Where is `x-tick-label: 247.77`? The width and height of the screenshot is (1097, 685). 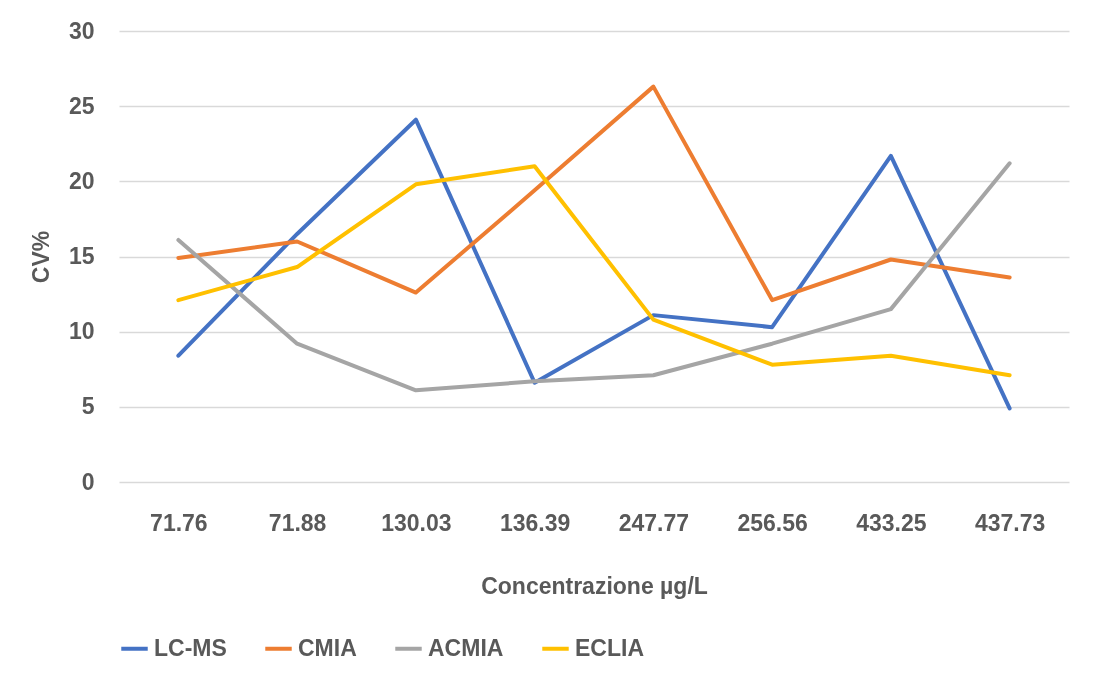
x-tick-label: 247.77 is located at coordinates (654, 522).